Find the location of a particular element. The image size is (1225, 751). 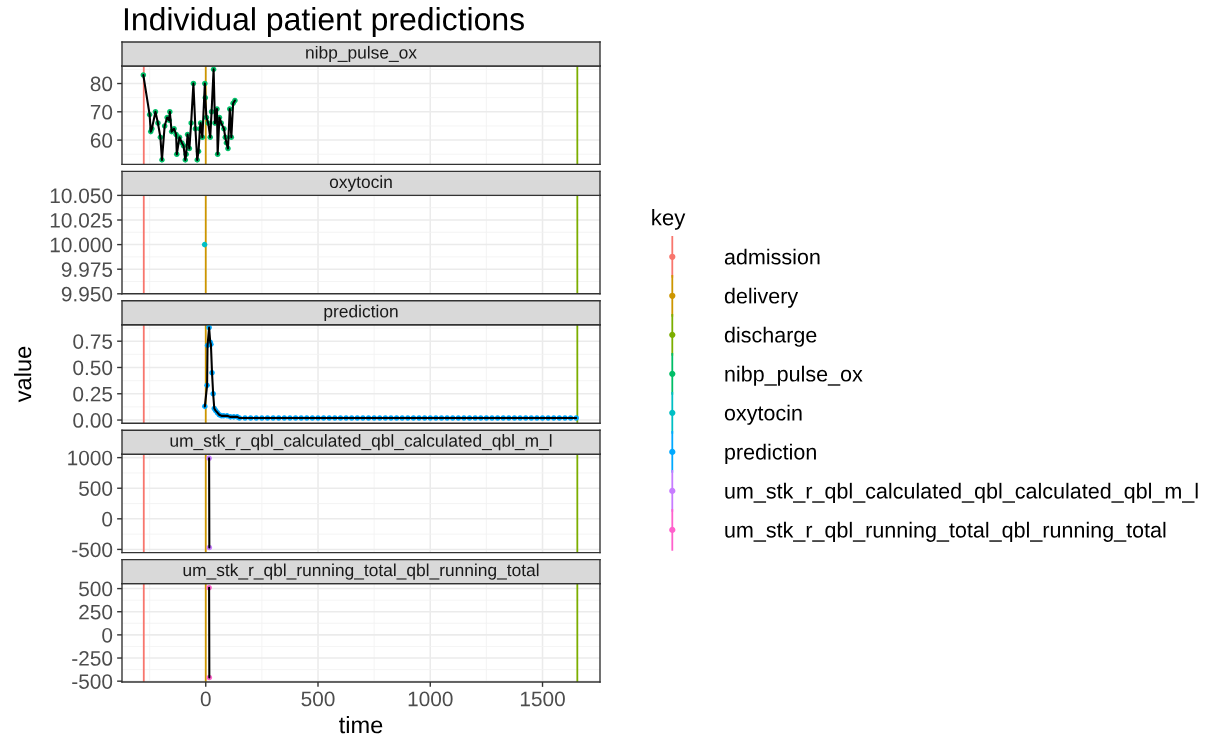

y-tick-label: 80 is located at coordinates (101, 84).